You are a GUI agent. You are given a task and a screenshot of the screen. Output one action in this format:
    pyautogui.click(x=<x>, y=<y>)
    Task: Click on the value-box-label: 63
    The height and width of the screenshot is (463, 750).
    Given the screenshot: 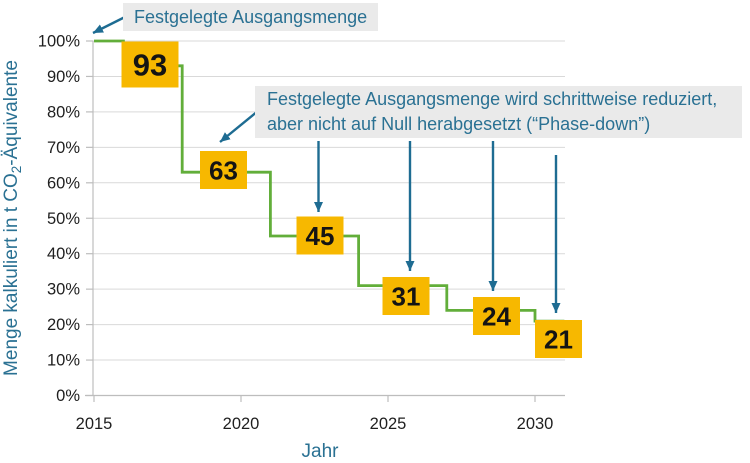 What is the action you would take?
    pyautogui.click(x=223, y=170)
    